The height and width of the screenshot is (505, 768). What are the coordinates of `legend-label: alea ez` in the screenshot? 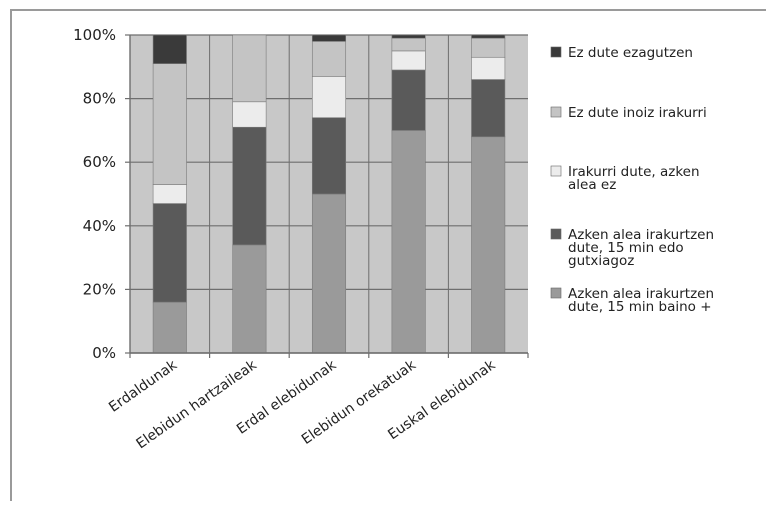 It's located at (592, 185).